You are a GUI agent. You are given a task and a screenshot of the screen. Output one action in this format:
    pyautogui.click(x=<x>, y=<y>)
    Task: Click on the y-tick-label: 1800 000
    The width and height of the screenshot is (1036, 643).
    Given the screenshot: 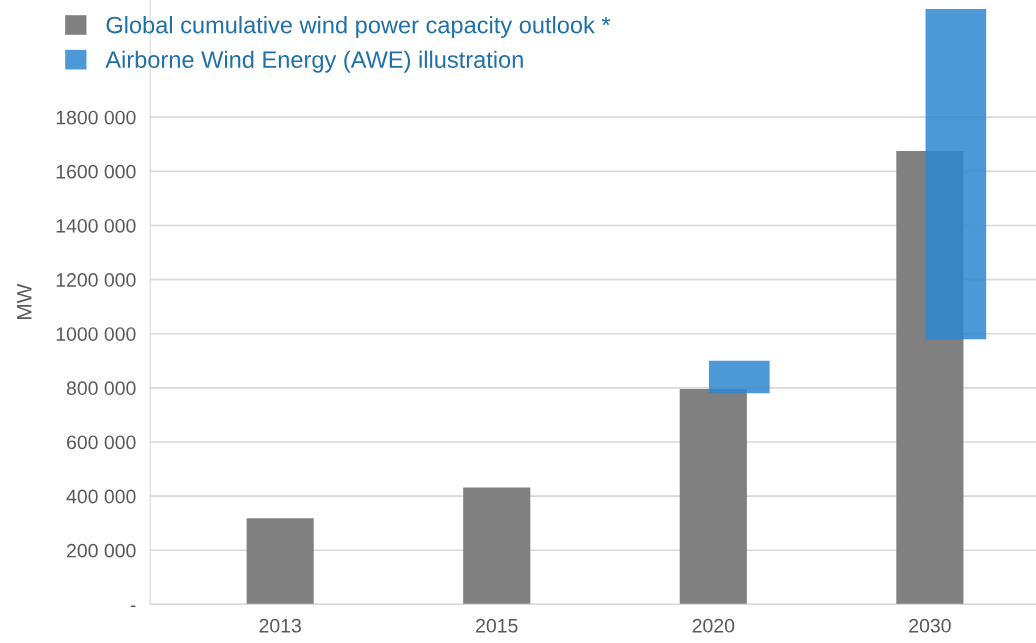 What is the action you would take?
    pyautogui.click(x=96, y=117)
    